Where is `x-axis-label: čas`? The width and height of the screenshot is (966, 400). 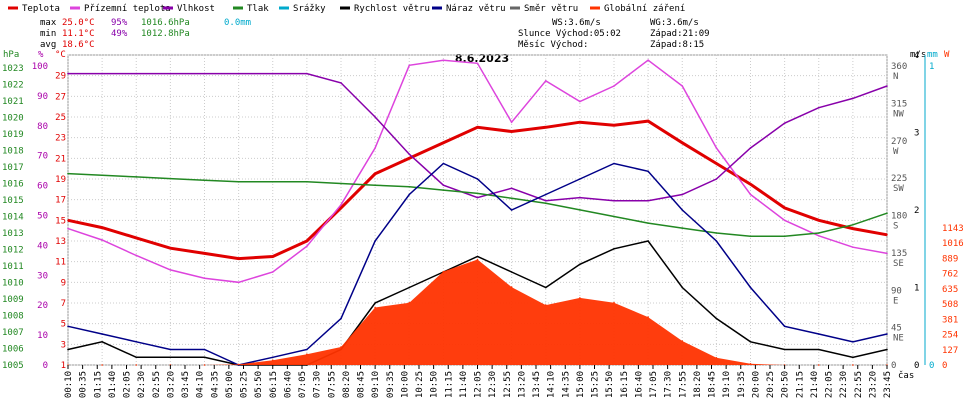 x-axis-label: čas is located at coordinates (906, 375).